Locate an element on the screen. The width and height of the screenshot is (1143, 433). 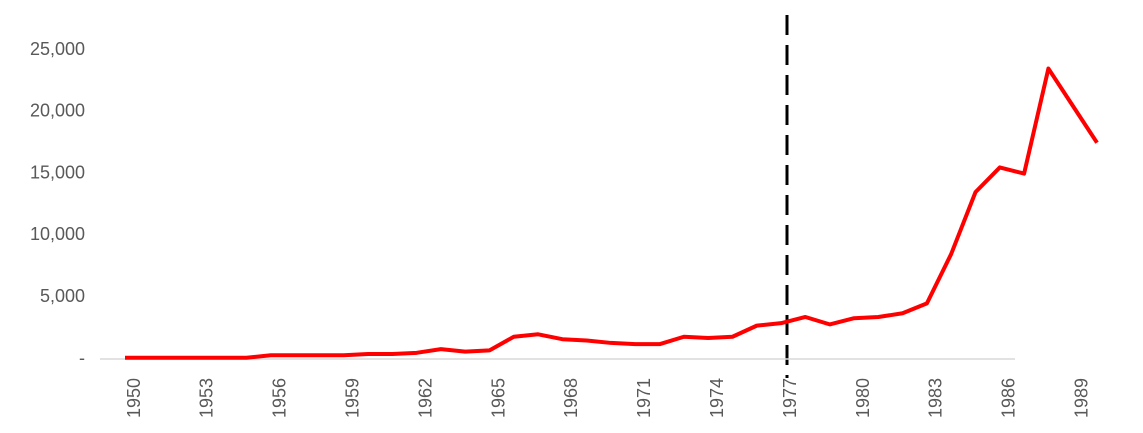
x-tick-label: 1953 is located at coordinates (207, 398).